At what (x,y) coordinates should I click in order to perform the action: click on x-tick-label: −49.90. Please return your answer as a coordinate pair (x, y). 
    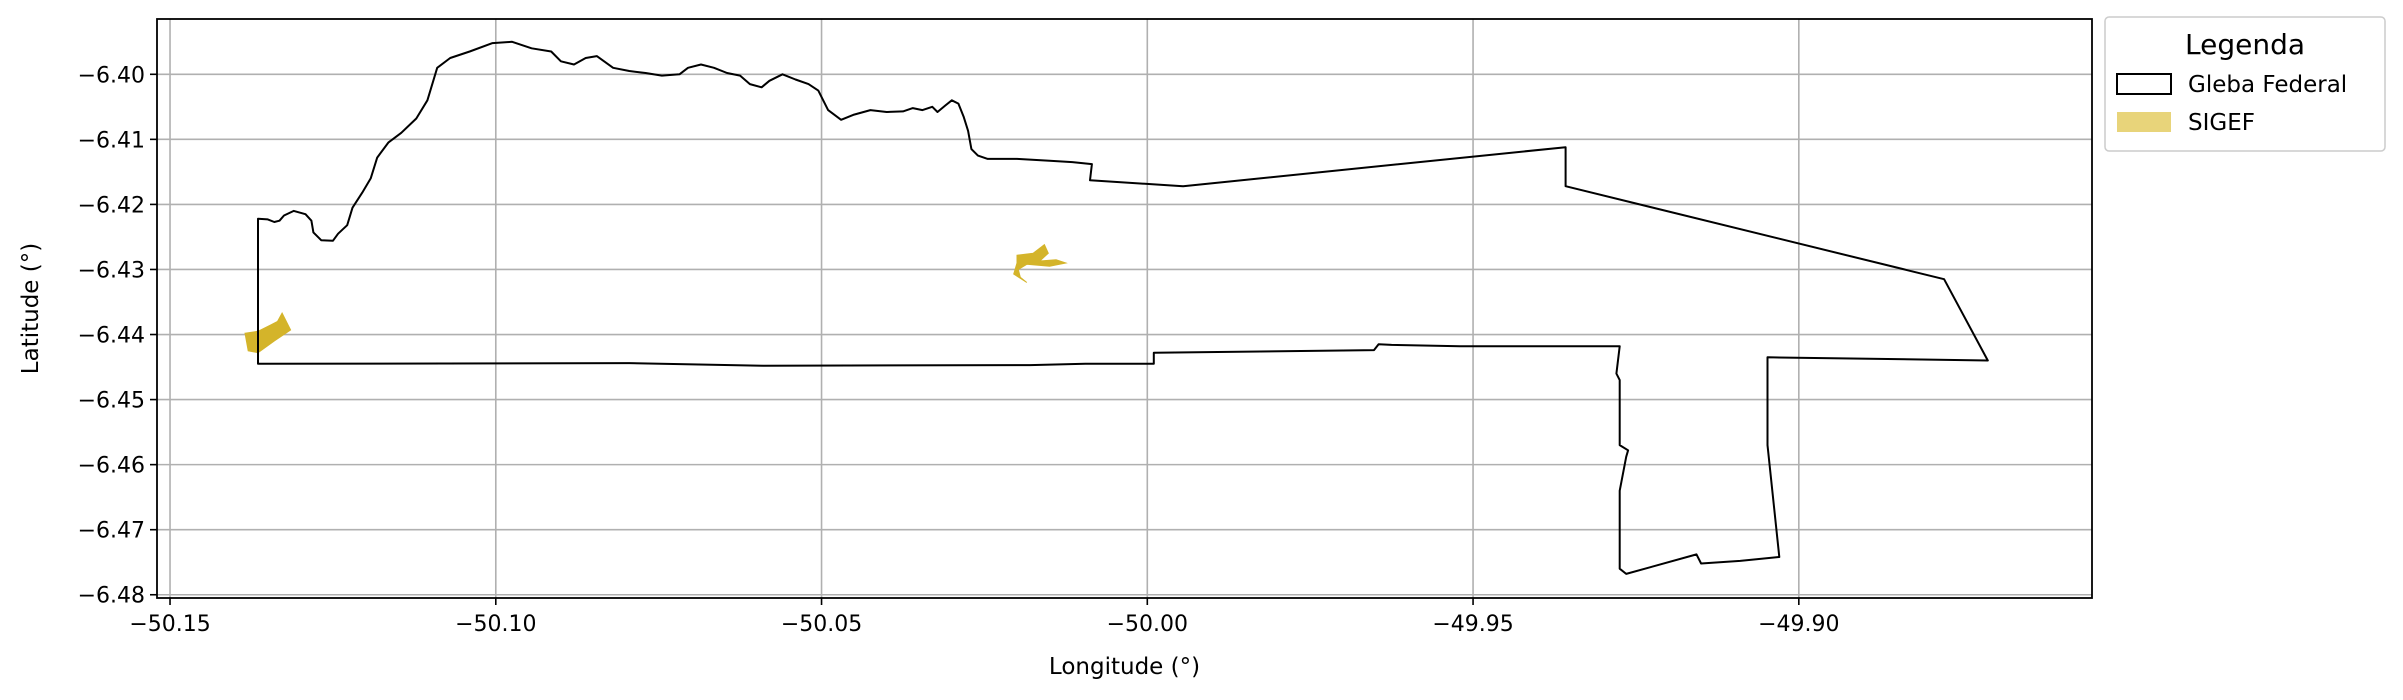
    Looking at the image, I should click on (1798, 624).